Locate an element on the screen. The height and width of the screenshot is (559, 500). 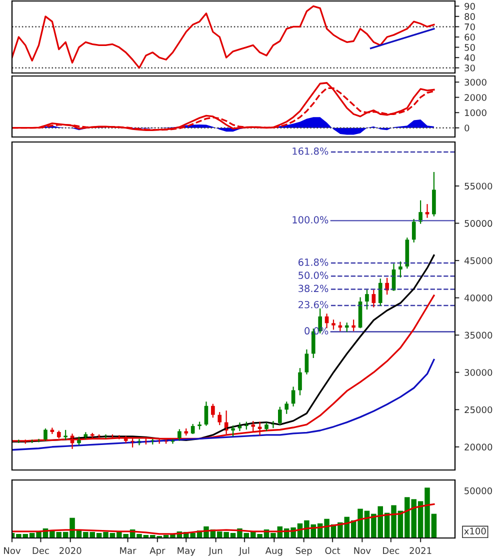
y-tick-label: 45000 is located at coordinates (478, 260).